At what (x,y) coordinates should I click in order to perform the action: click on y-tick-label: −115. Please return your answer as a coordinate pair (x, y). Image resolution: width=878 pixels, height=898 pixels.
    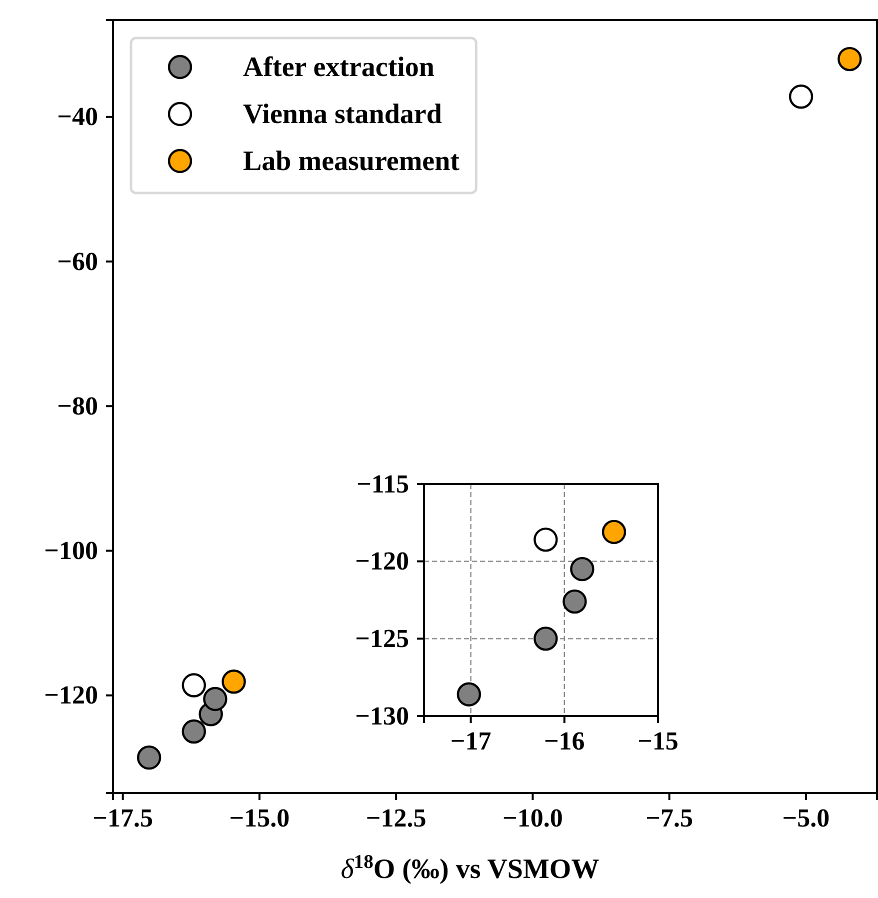
    Looking at the image, I should click on (382, 483).